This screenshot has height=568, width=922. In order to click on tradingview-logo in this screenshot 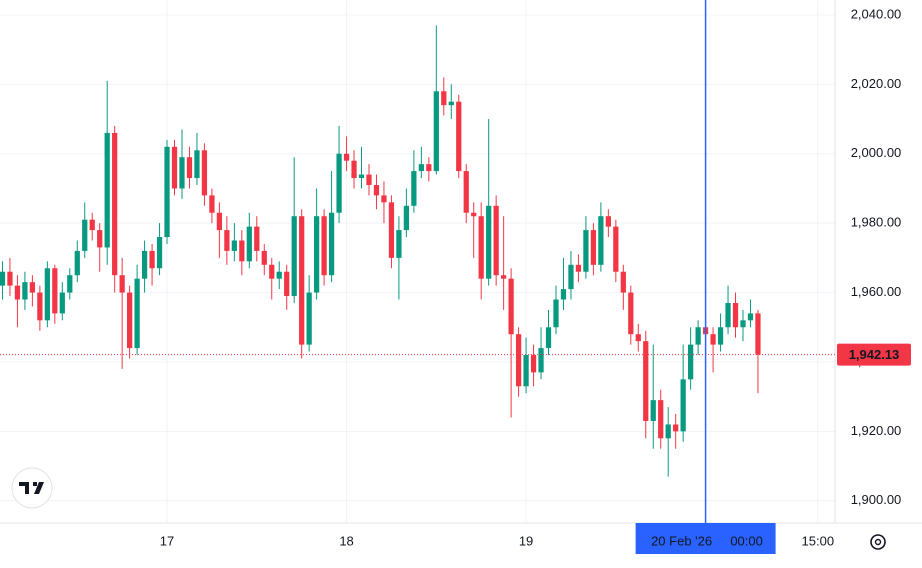, I will do `click(32, 488)`.